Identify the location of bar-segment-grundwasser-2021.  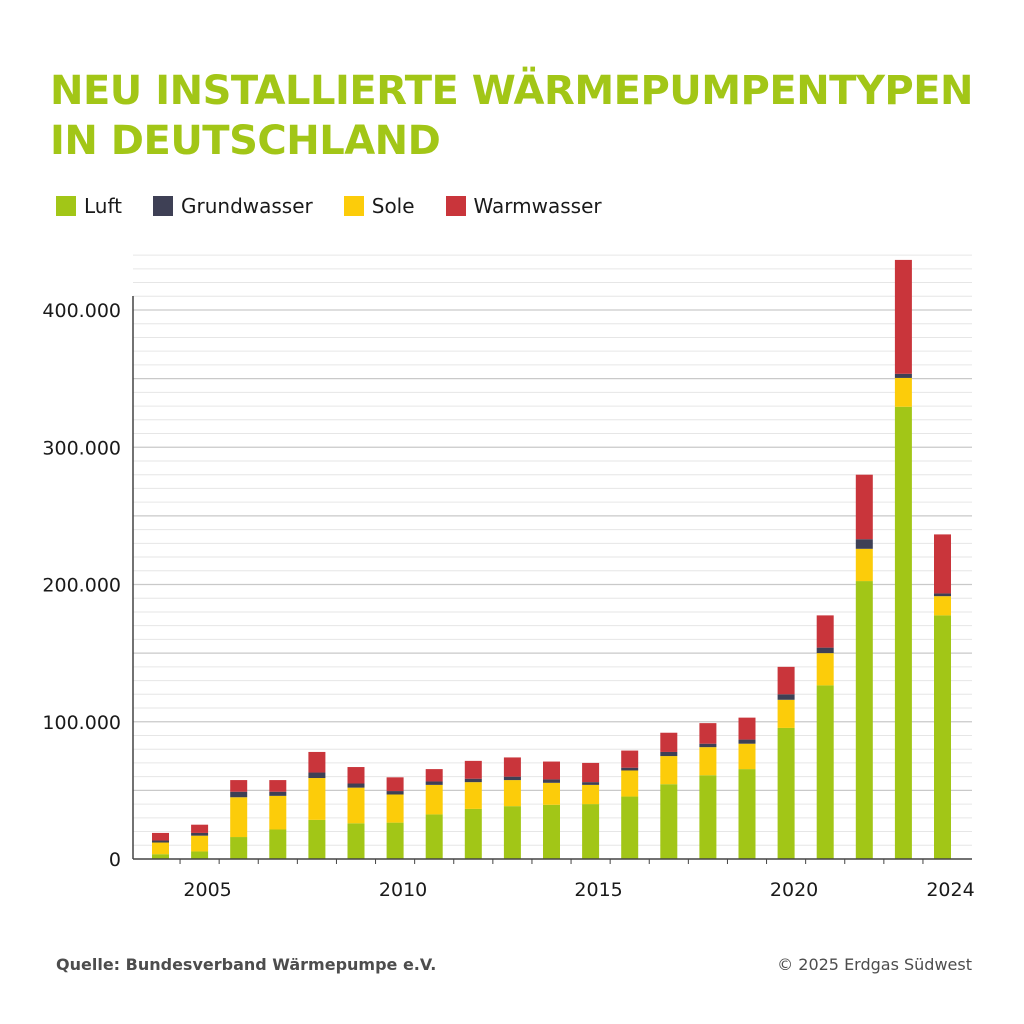
(825, 650).